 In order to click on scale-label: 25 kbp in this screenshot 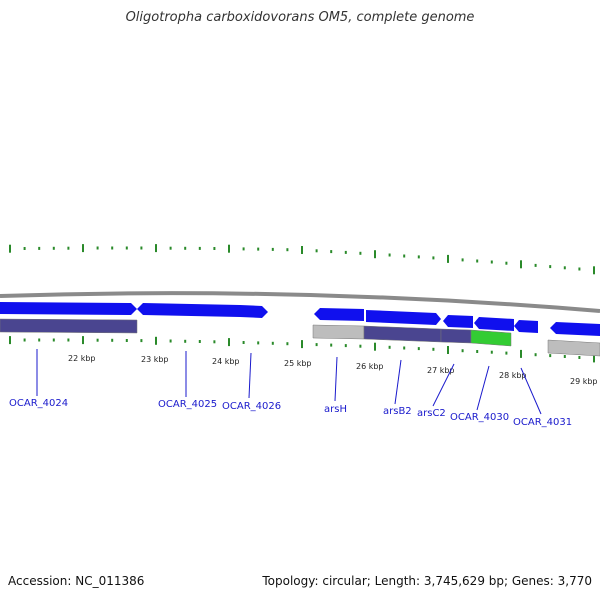, I will do `click(298, 363)`.